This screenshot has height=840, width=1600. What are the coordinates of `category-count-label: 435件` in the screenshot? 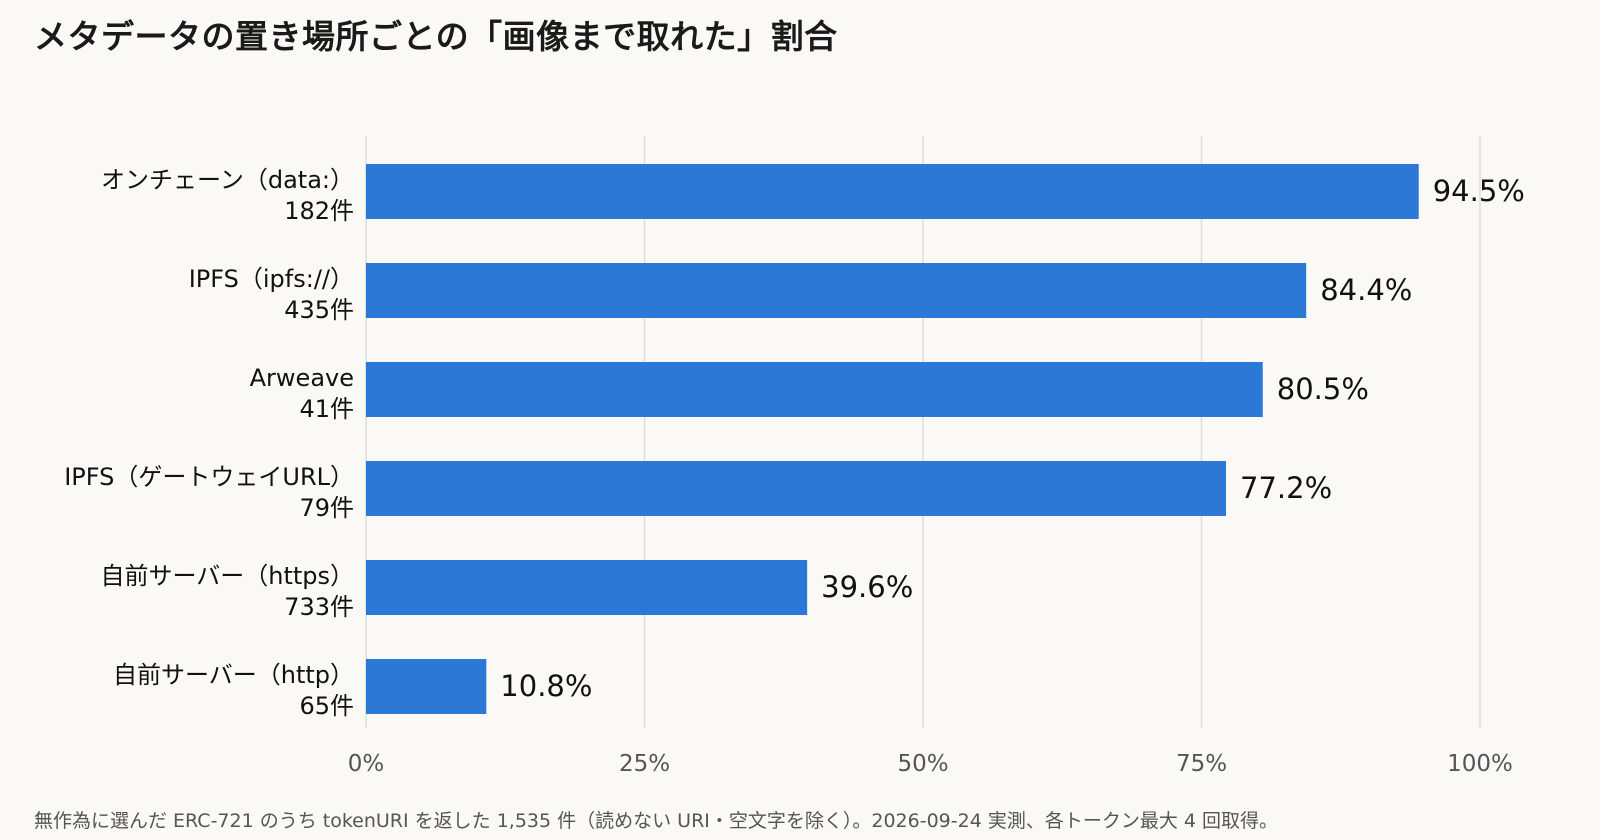 It's located at (319, 310).